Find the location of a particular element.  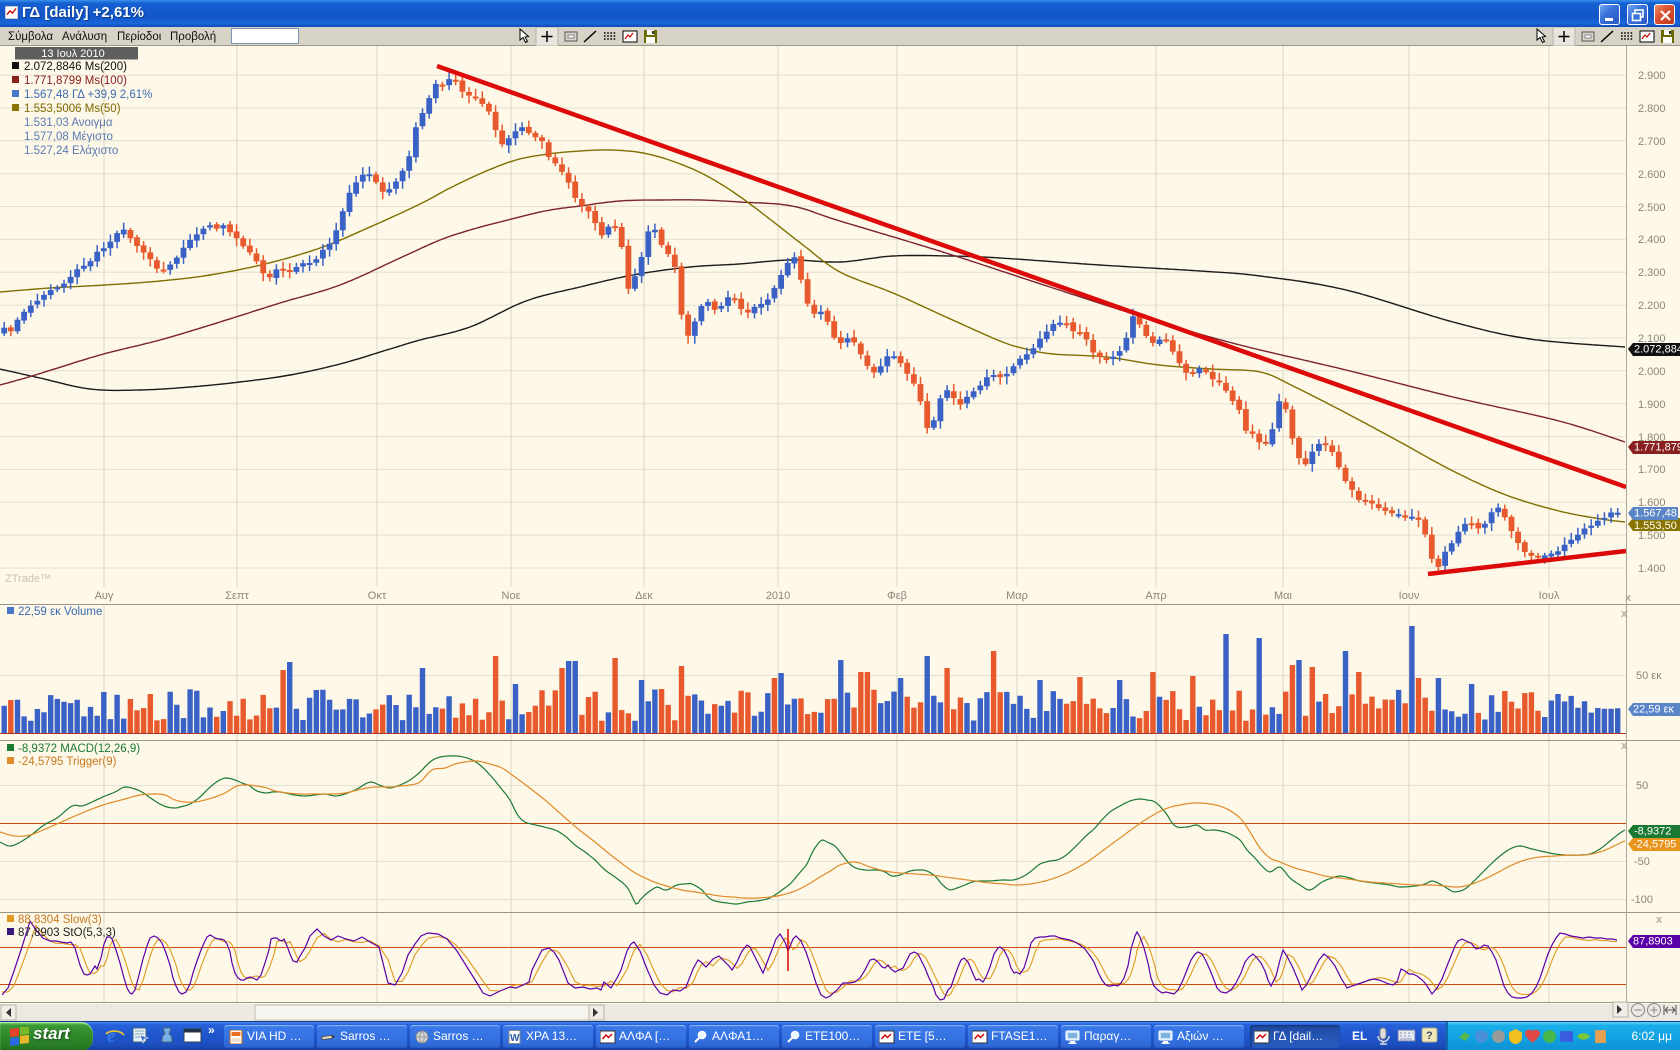

svg-text: Φεβ is located at coordinates (897, 596).